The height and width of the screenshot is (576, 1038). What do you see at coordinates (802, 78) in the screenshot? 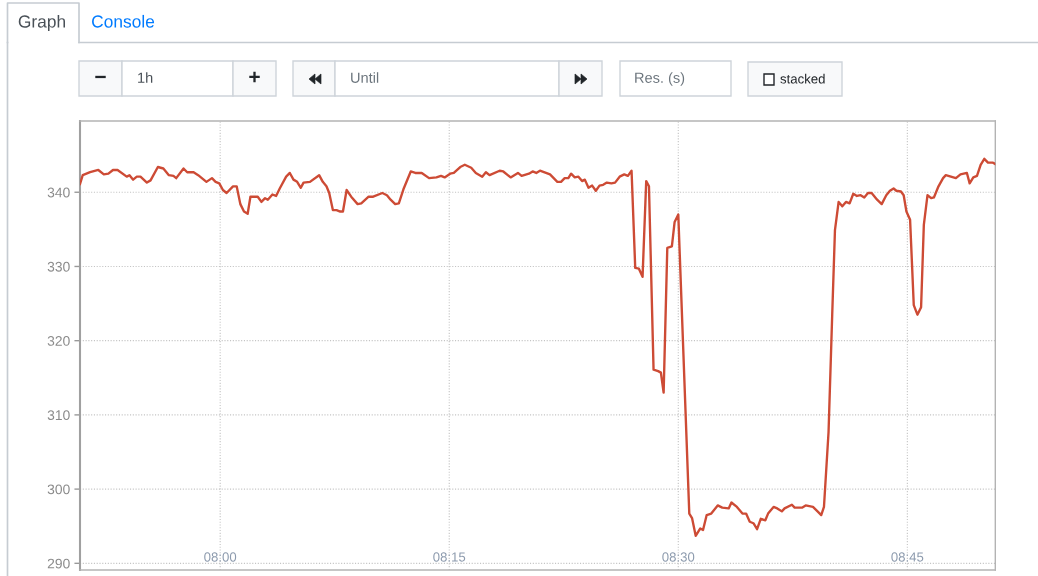
I see `text: stacked` at bounding box center [802, 78].